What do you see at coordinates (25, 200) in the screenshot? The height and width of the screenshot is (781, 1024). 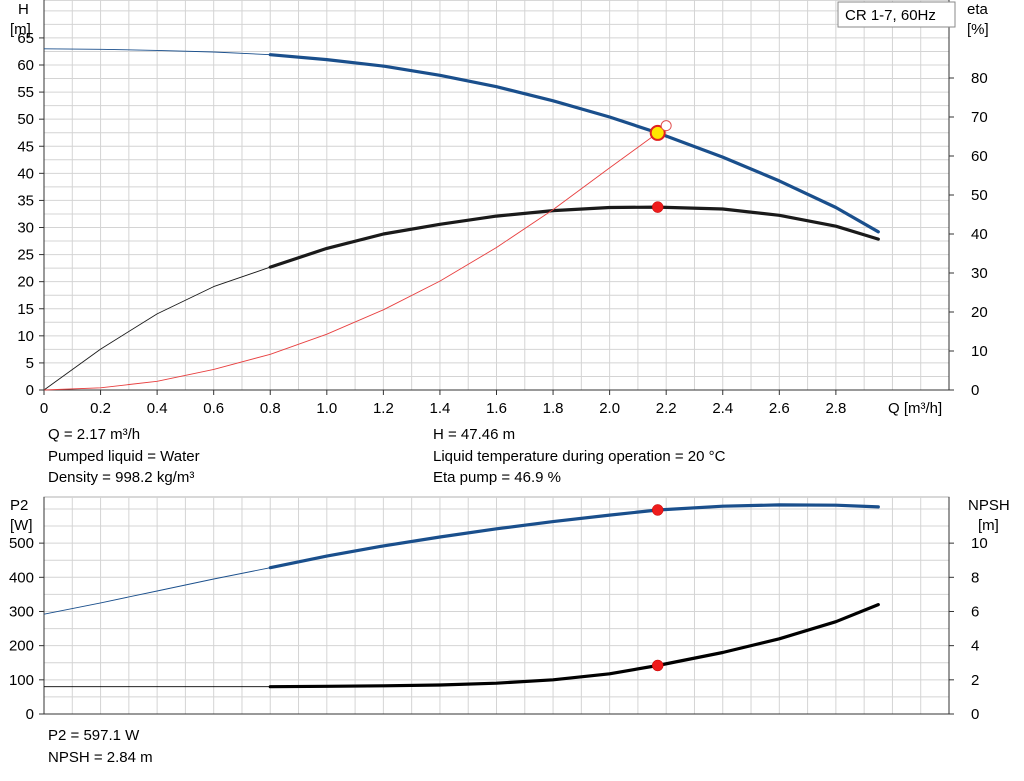 I see `left-tick-label: 35` at bounding box center [25, 200].